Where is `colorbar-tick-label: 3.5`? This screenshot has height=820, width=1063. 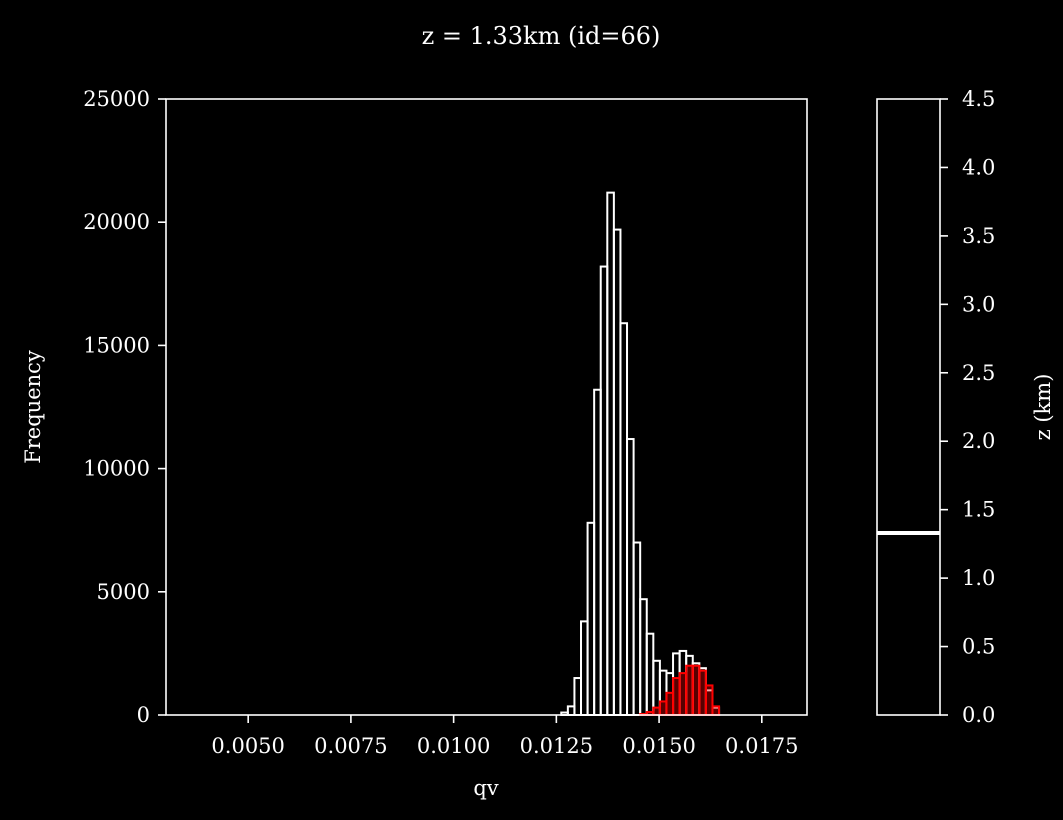 colorbar-tick-label: 3.5 is located at coordinates (978, 236).